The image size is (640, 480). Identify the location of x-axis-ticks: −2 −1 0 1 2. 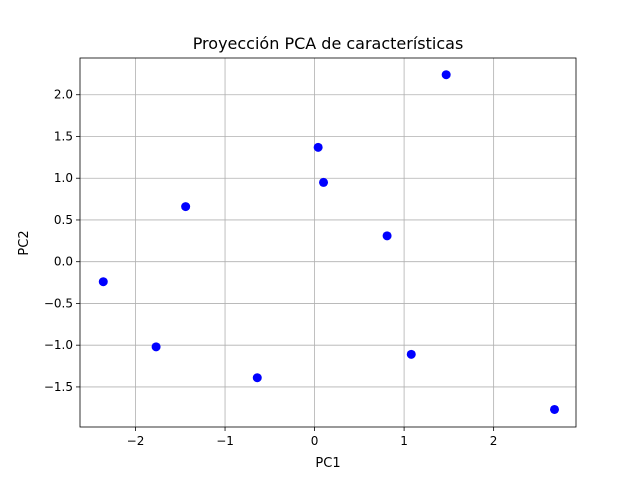
(312, 437).